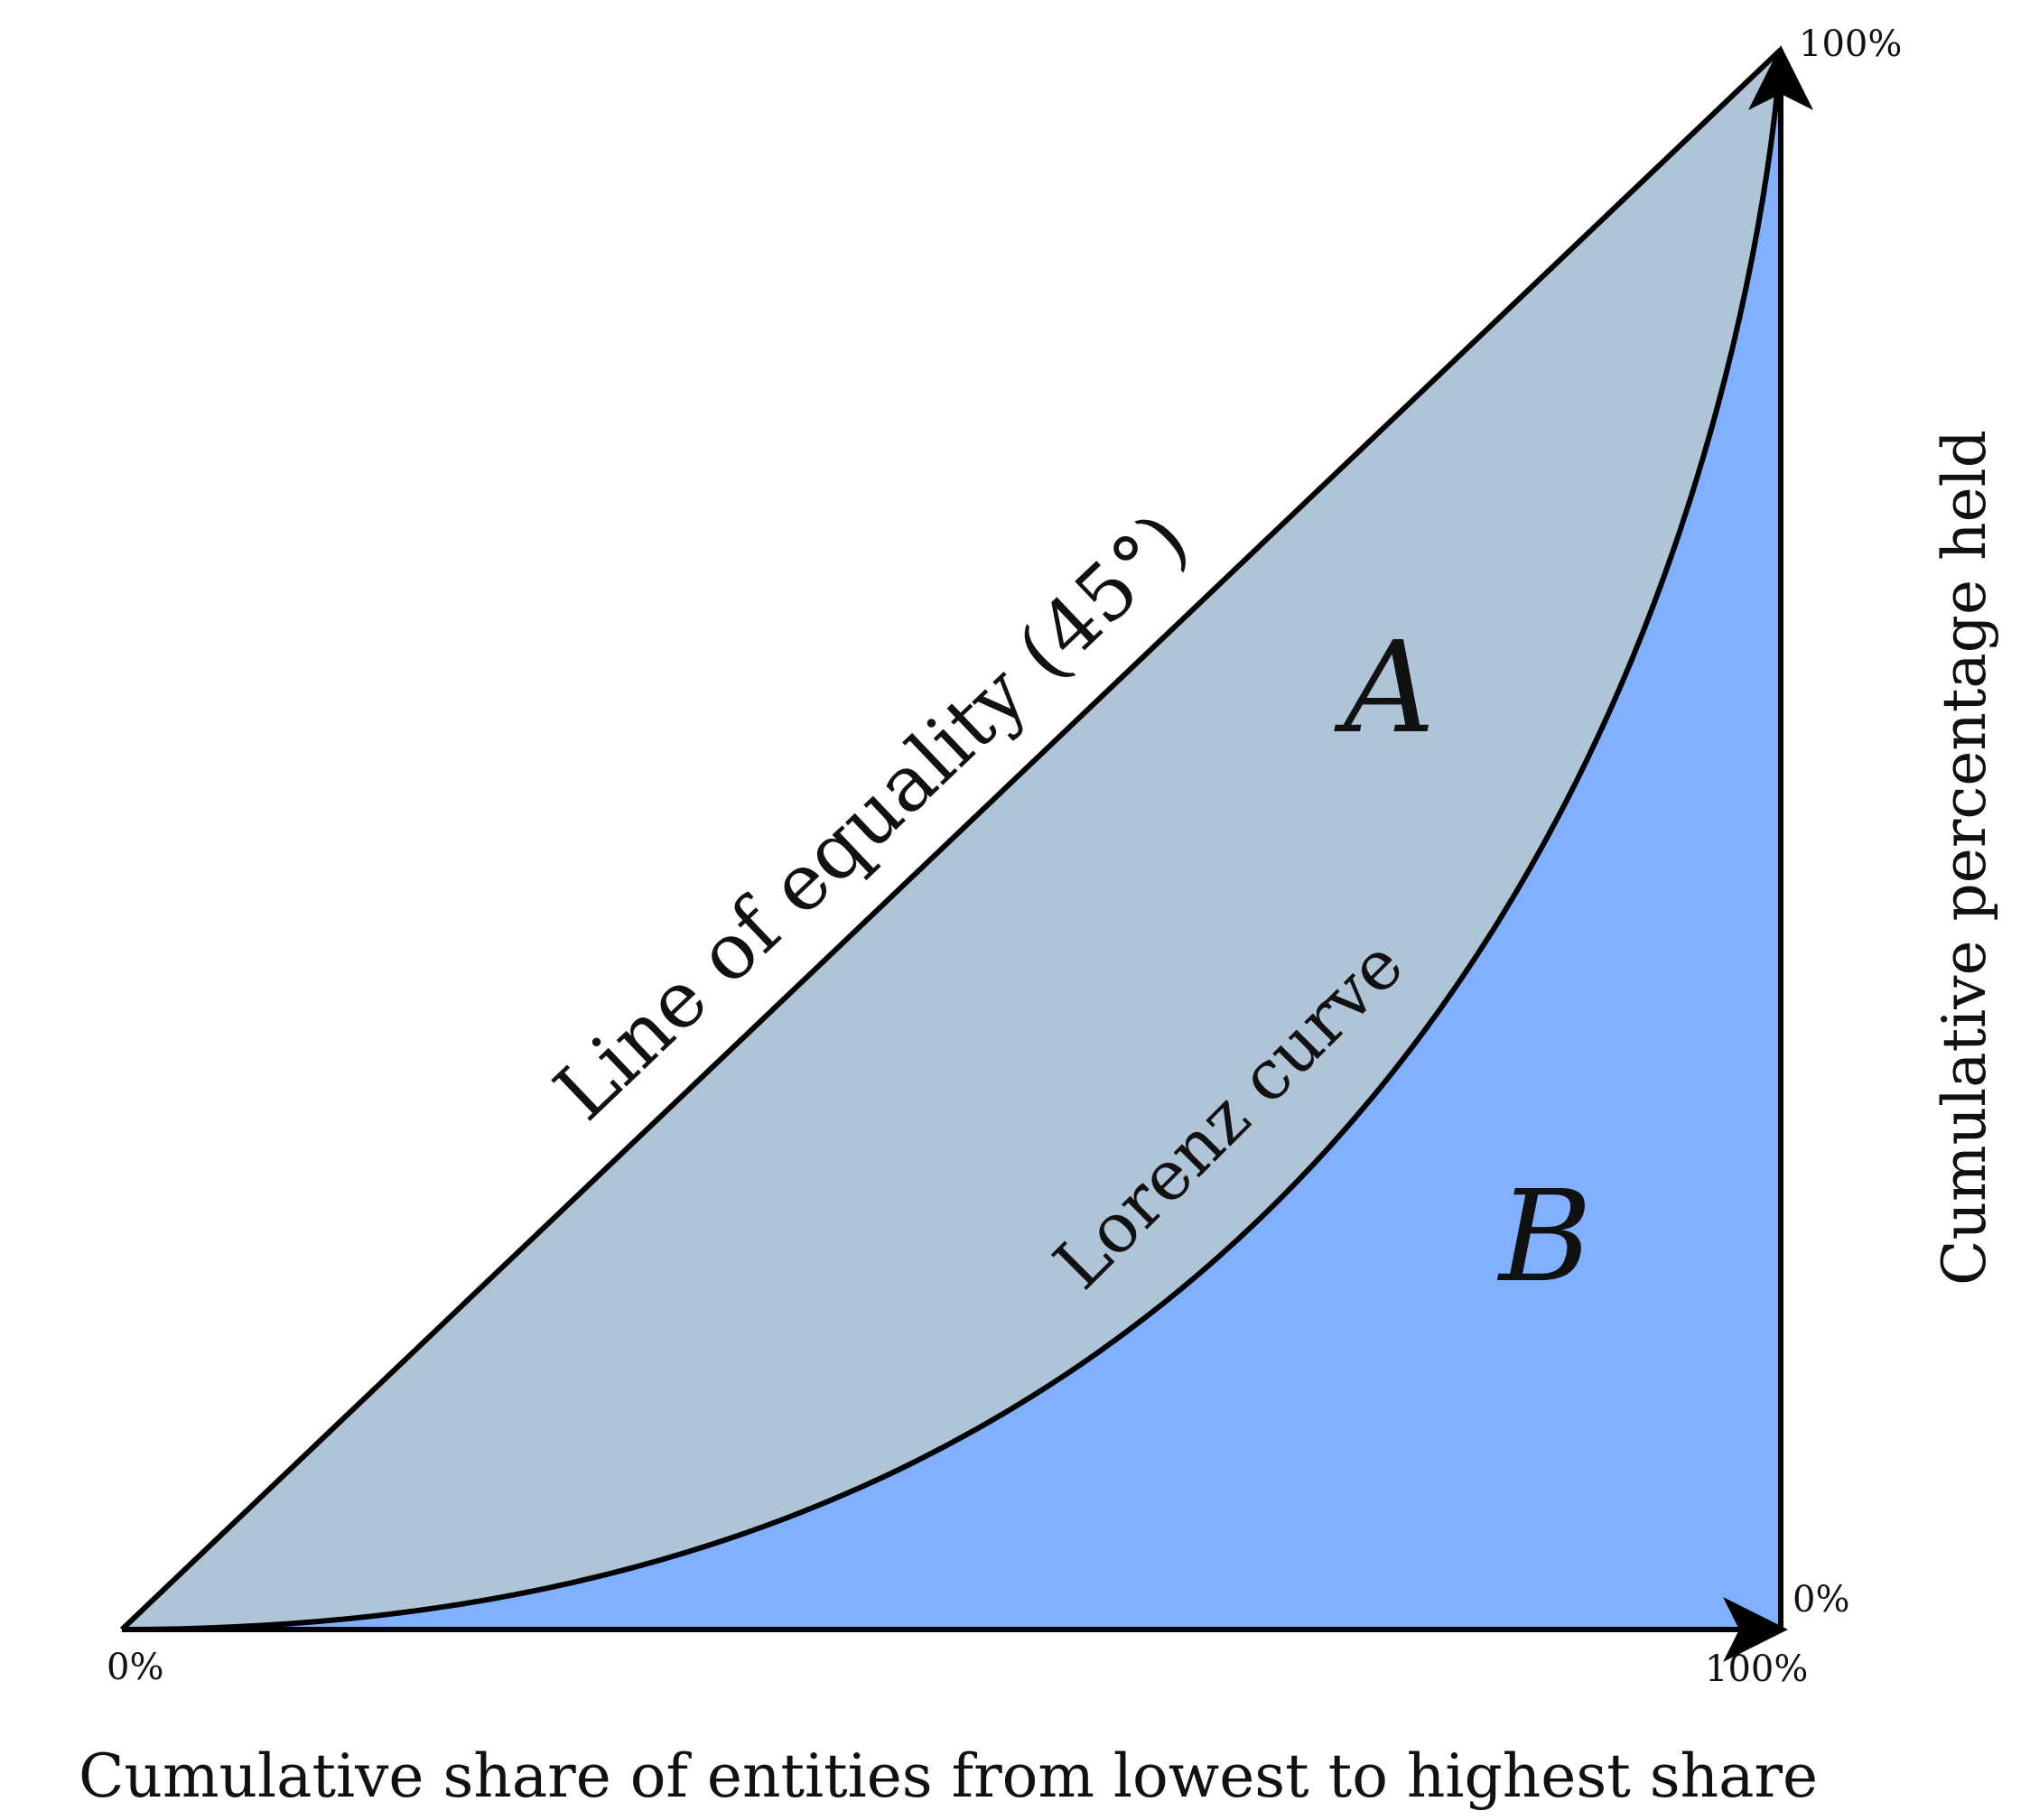 The width and height of the screenshot is (2030, 1820). What do you see at coordinates (1384, 688) in the screenshot?
I see `region-a-label: A` at bounding box center [1384, 688].